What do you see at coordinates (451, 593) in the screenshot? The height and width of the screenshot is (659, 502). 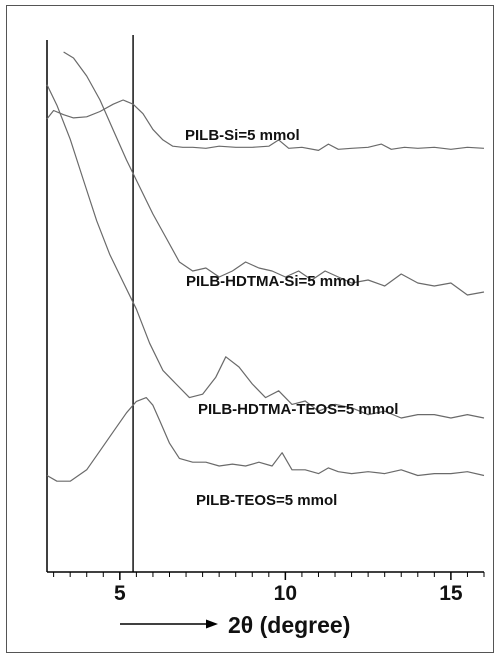 I see `x-tick-label-15: 15` at bounding box center [451, 593].